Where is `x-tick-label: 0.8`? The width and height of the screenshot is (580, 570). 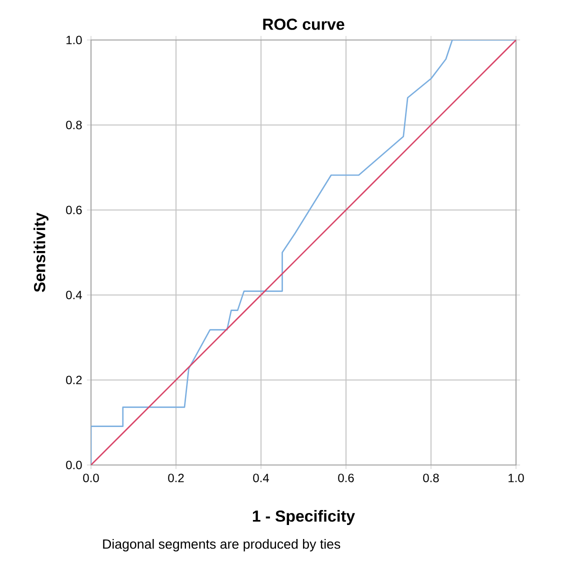
x-tick-label: 0.8 is located at coordinates (431, 478).